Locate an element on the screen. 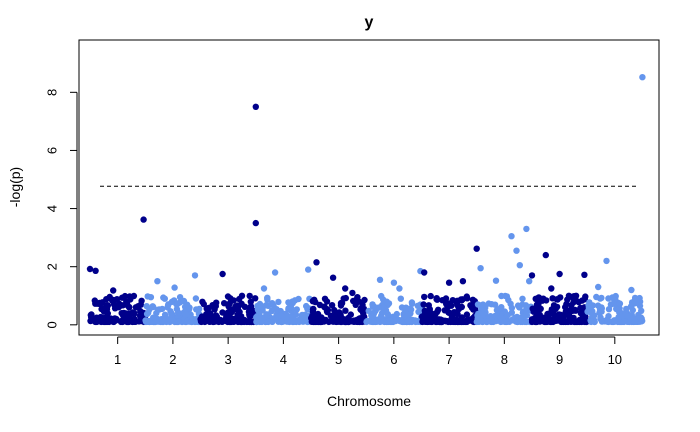  y-tick-label: 6 is located at coordinates (52, 150).